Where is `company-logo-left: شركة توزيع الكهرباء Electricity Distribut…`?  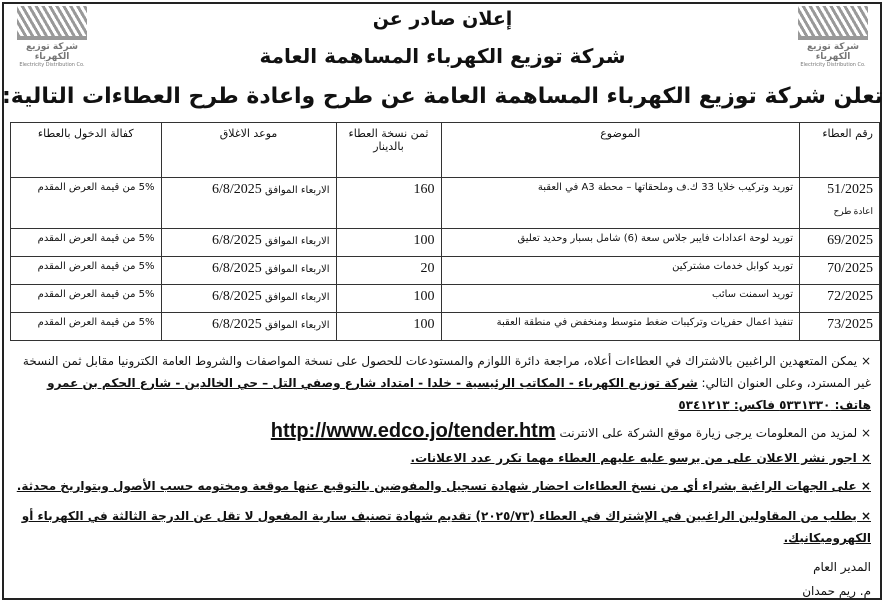
company-logo-left: شركة توزيع الكهرباء Electricity Distribut… is located at coordinates (52, 37).